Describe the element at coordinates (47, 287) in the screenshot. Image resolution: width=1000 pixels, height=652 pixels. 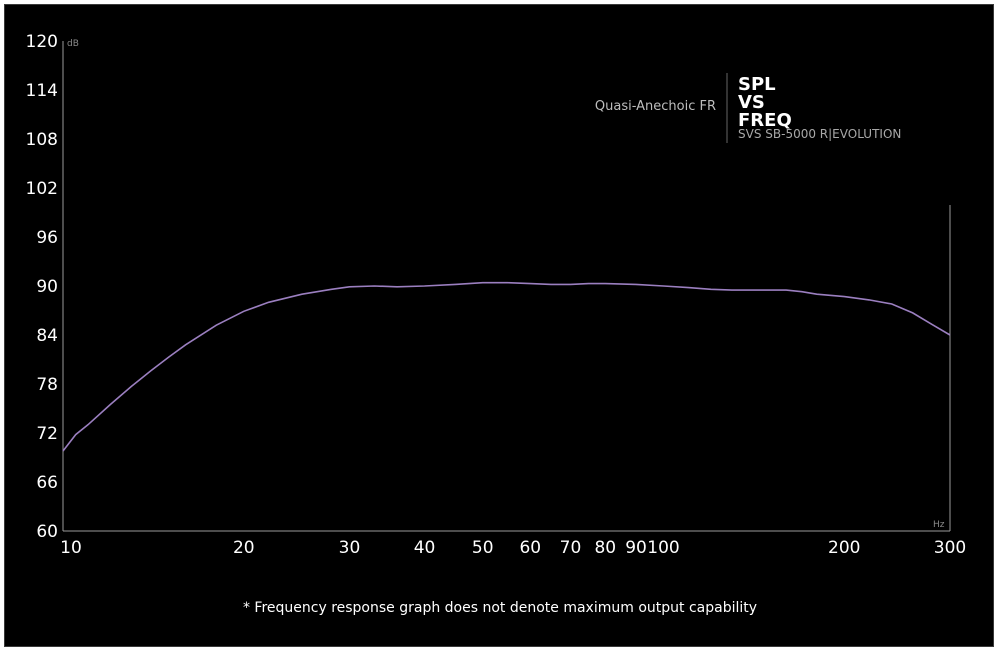
I see `y-tick-label: 90` at that location.